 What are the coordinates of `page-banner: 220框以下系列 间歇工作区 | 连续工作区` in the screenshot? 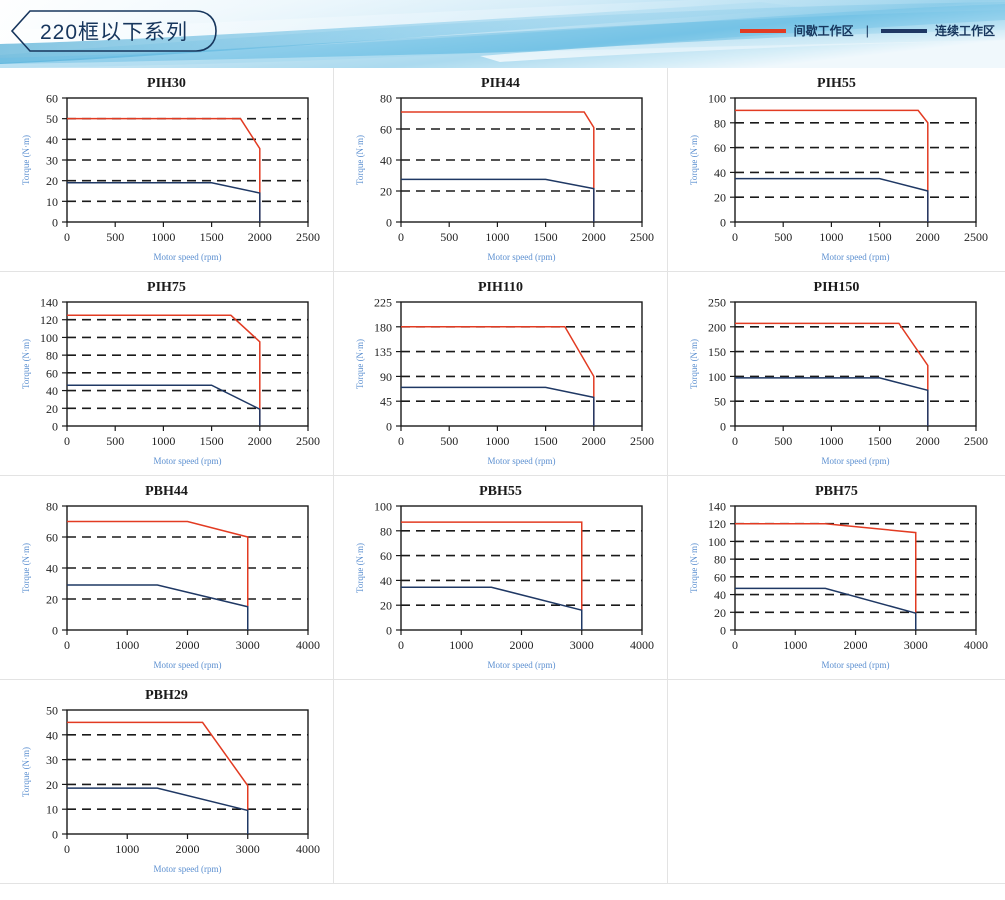 It's located at (502, 34).